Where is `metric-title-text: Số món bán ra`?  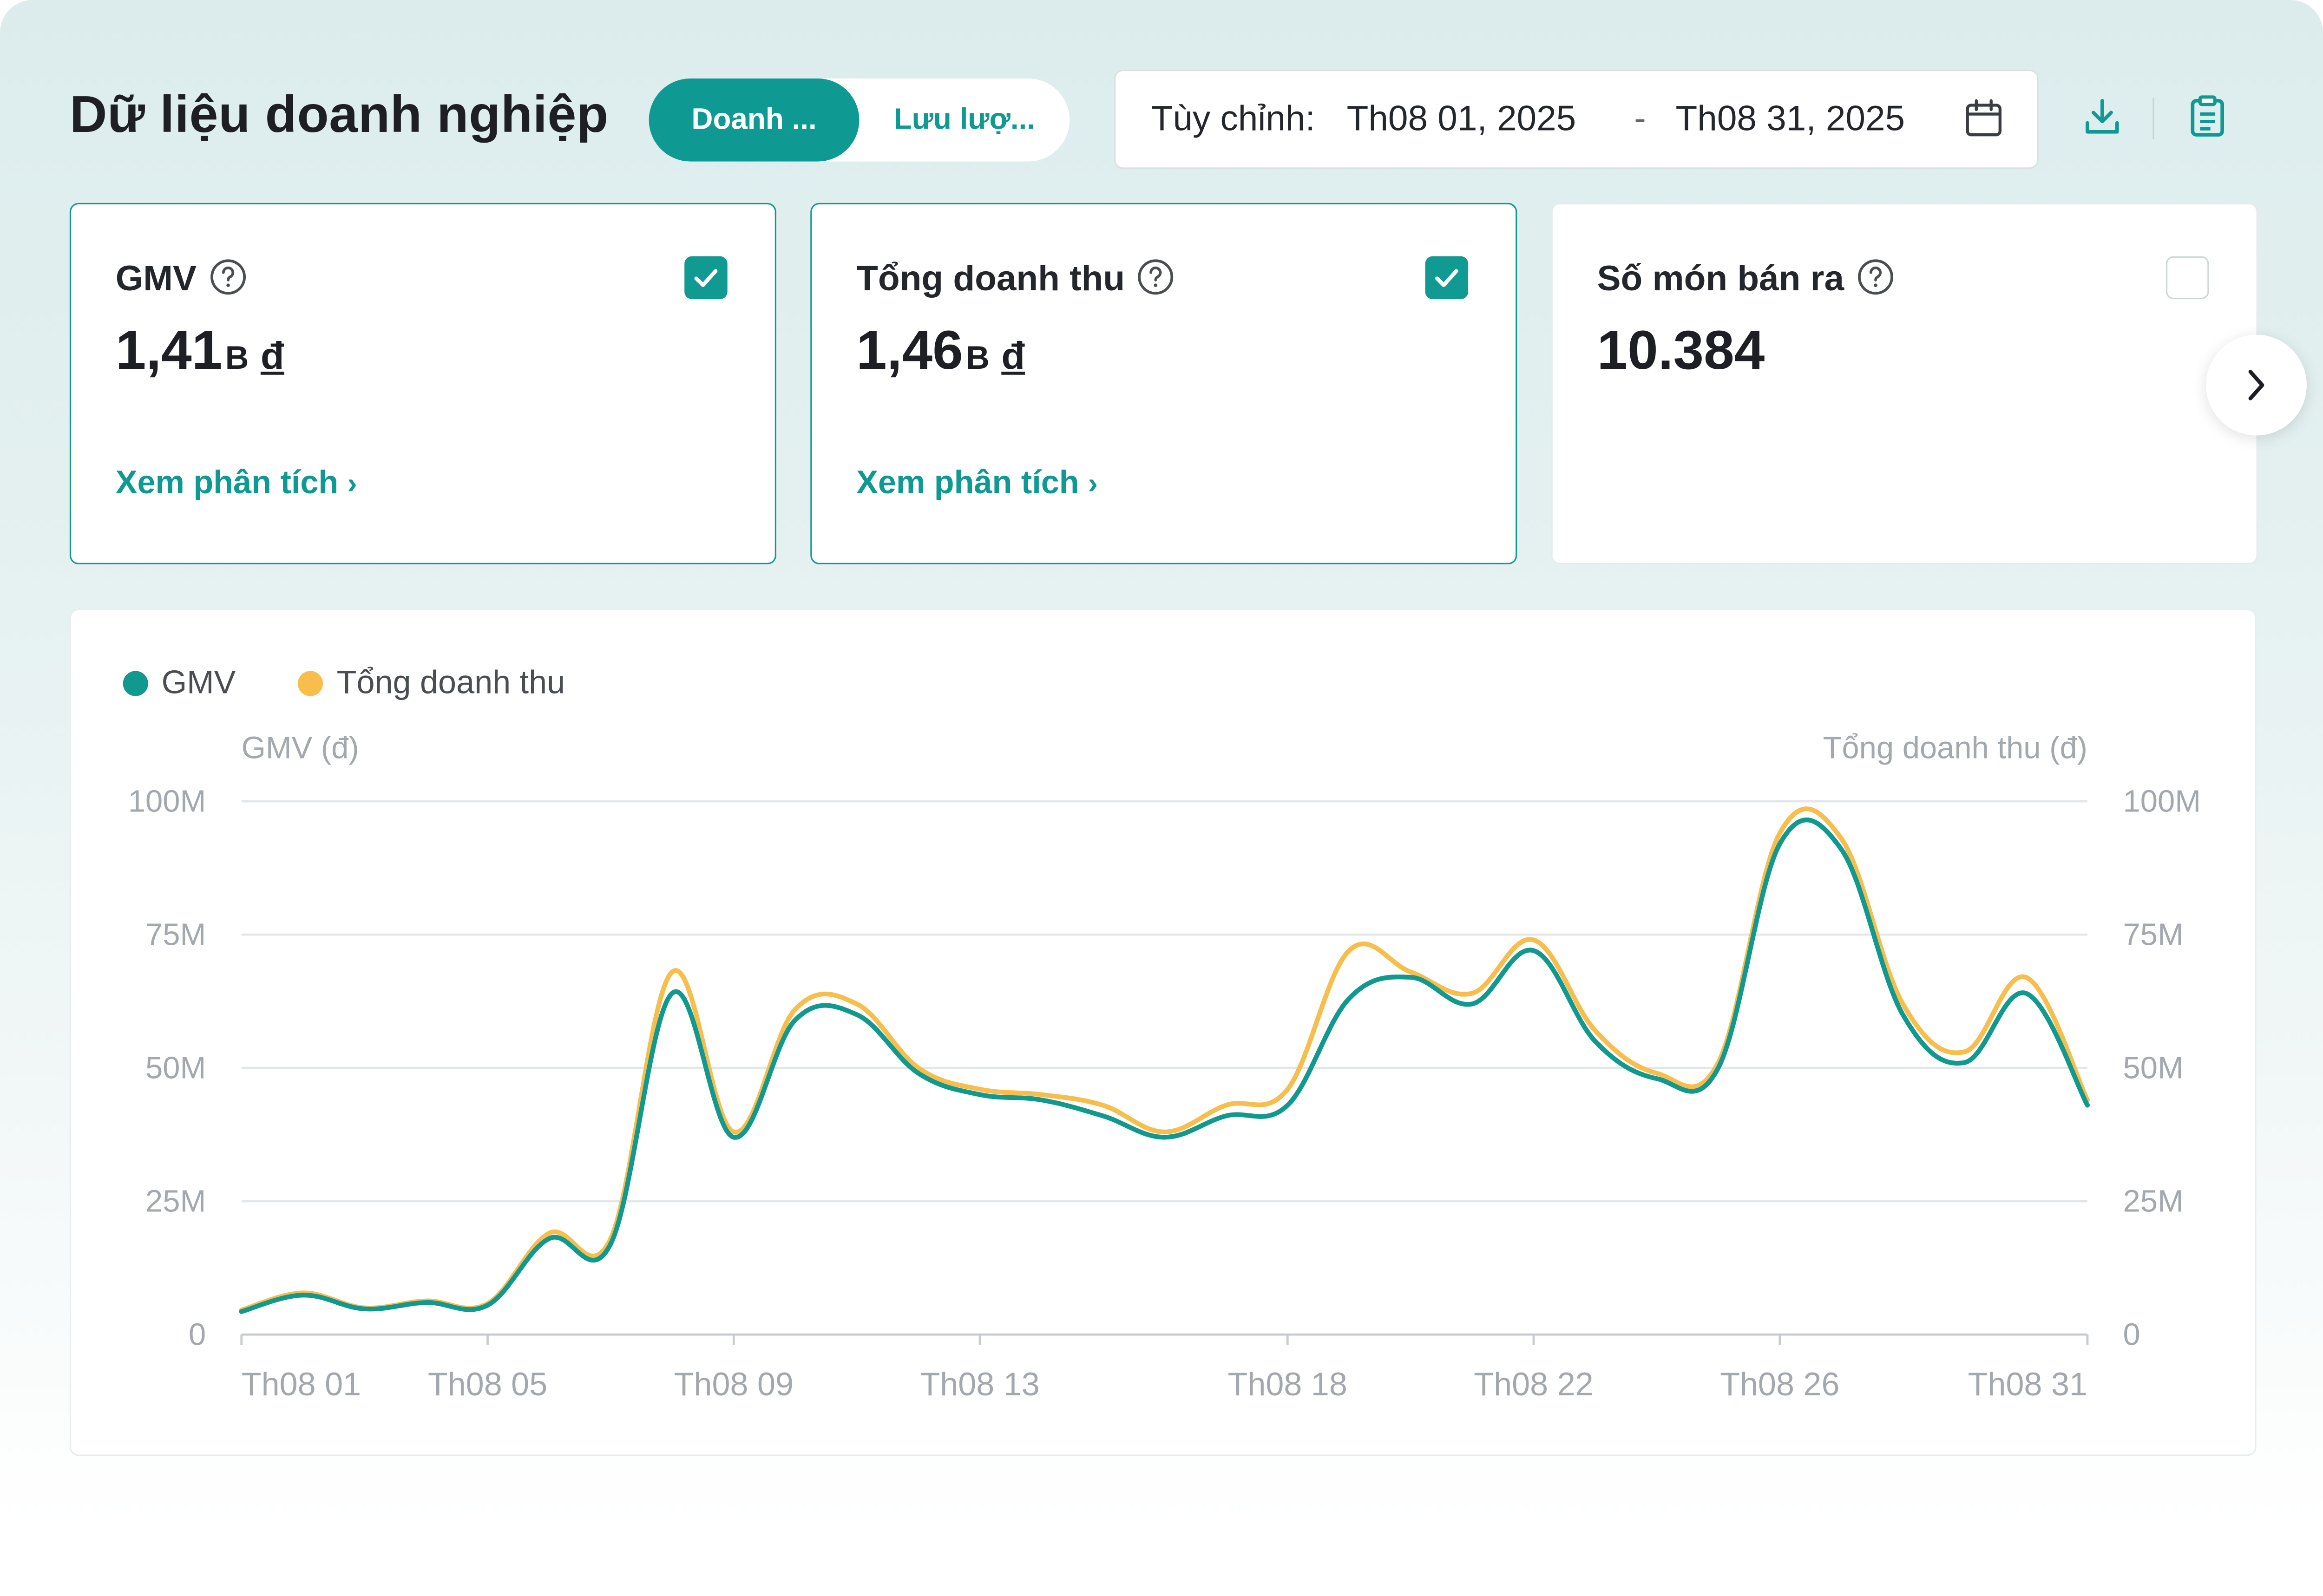 metric-title-text: Số món bán ra is located at coordinates (1720, 279).